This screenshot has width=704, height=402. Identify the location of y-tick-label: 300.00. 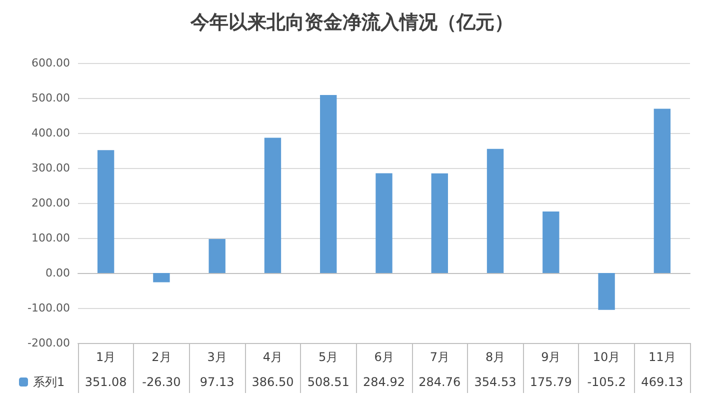
(51, 168).